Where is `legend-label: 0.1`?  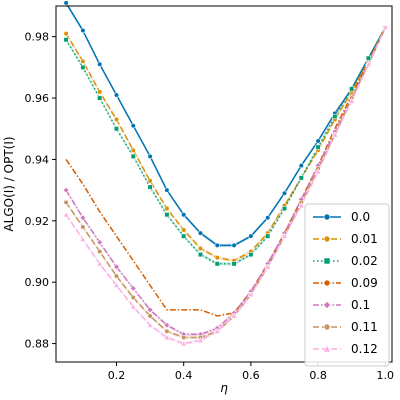
legend-label: 0.1 is located at coordinates (360, 305).